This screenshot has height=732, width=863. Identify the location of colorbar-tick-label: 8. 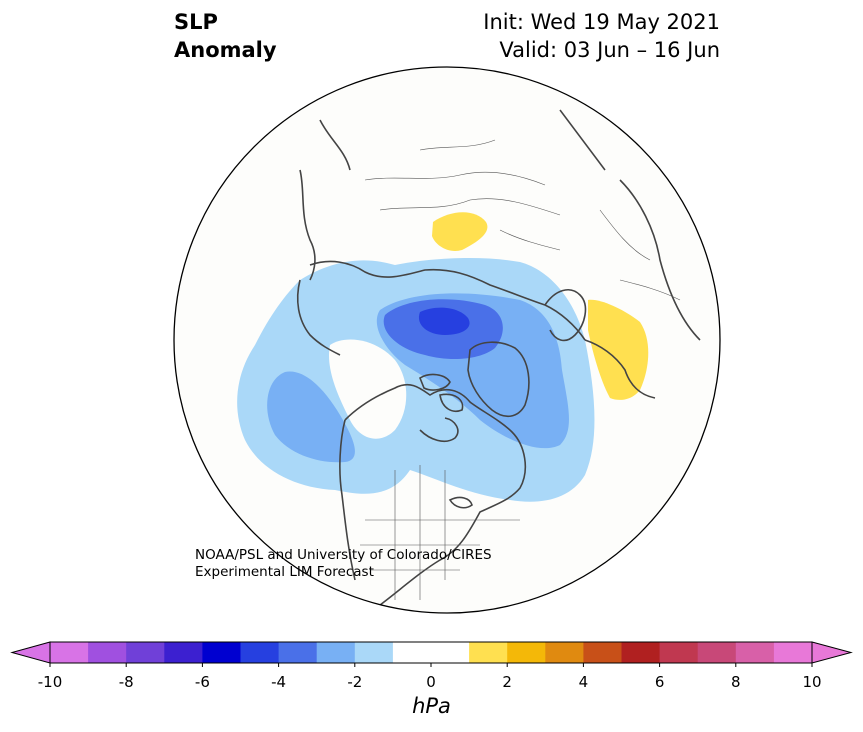
(736, 682).